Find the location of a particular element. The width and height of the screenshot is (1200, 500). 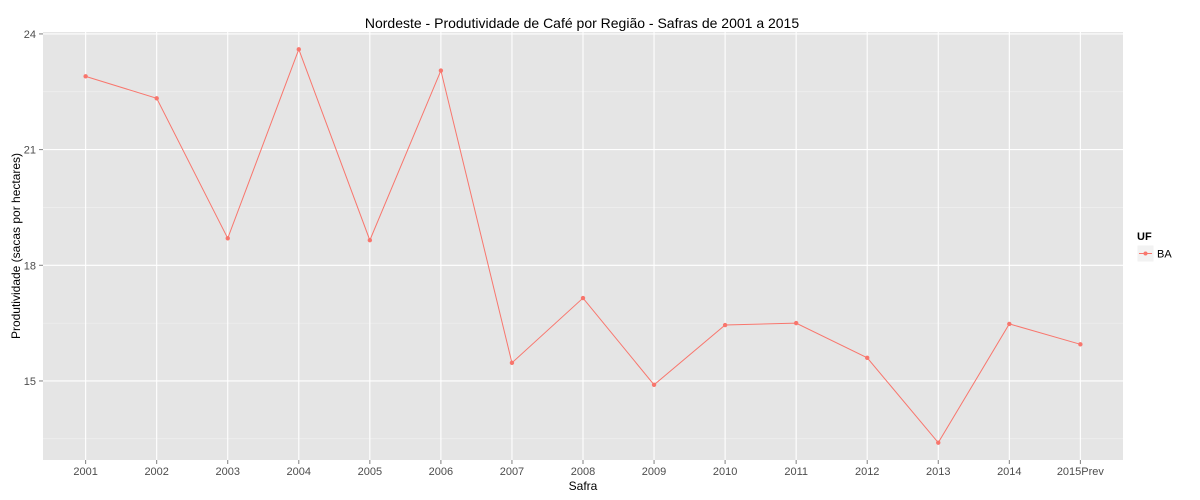

x-tick-label: 2013 is located at coordinates (938, 472).